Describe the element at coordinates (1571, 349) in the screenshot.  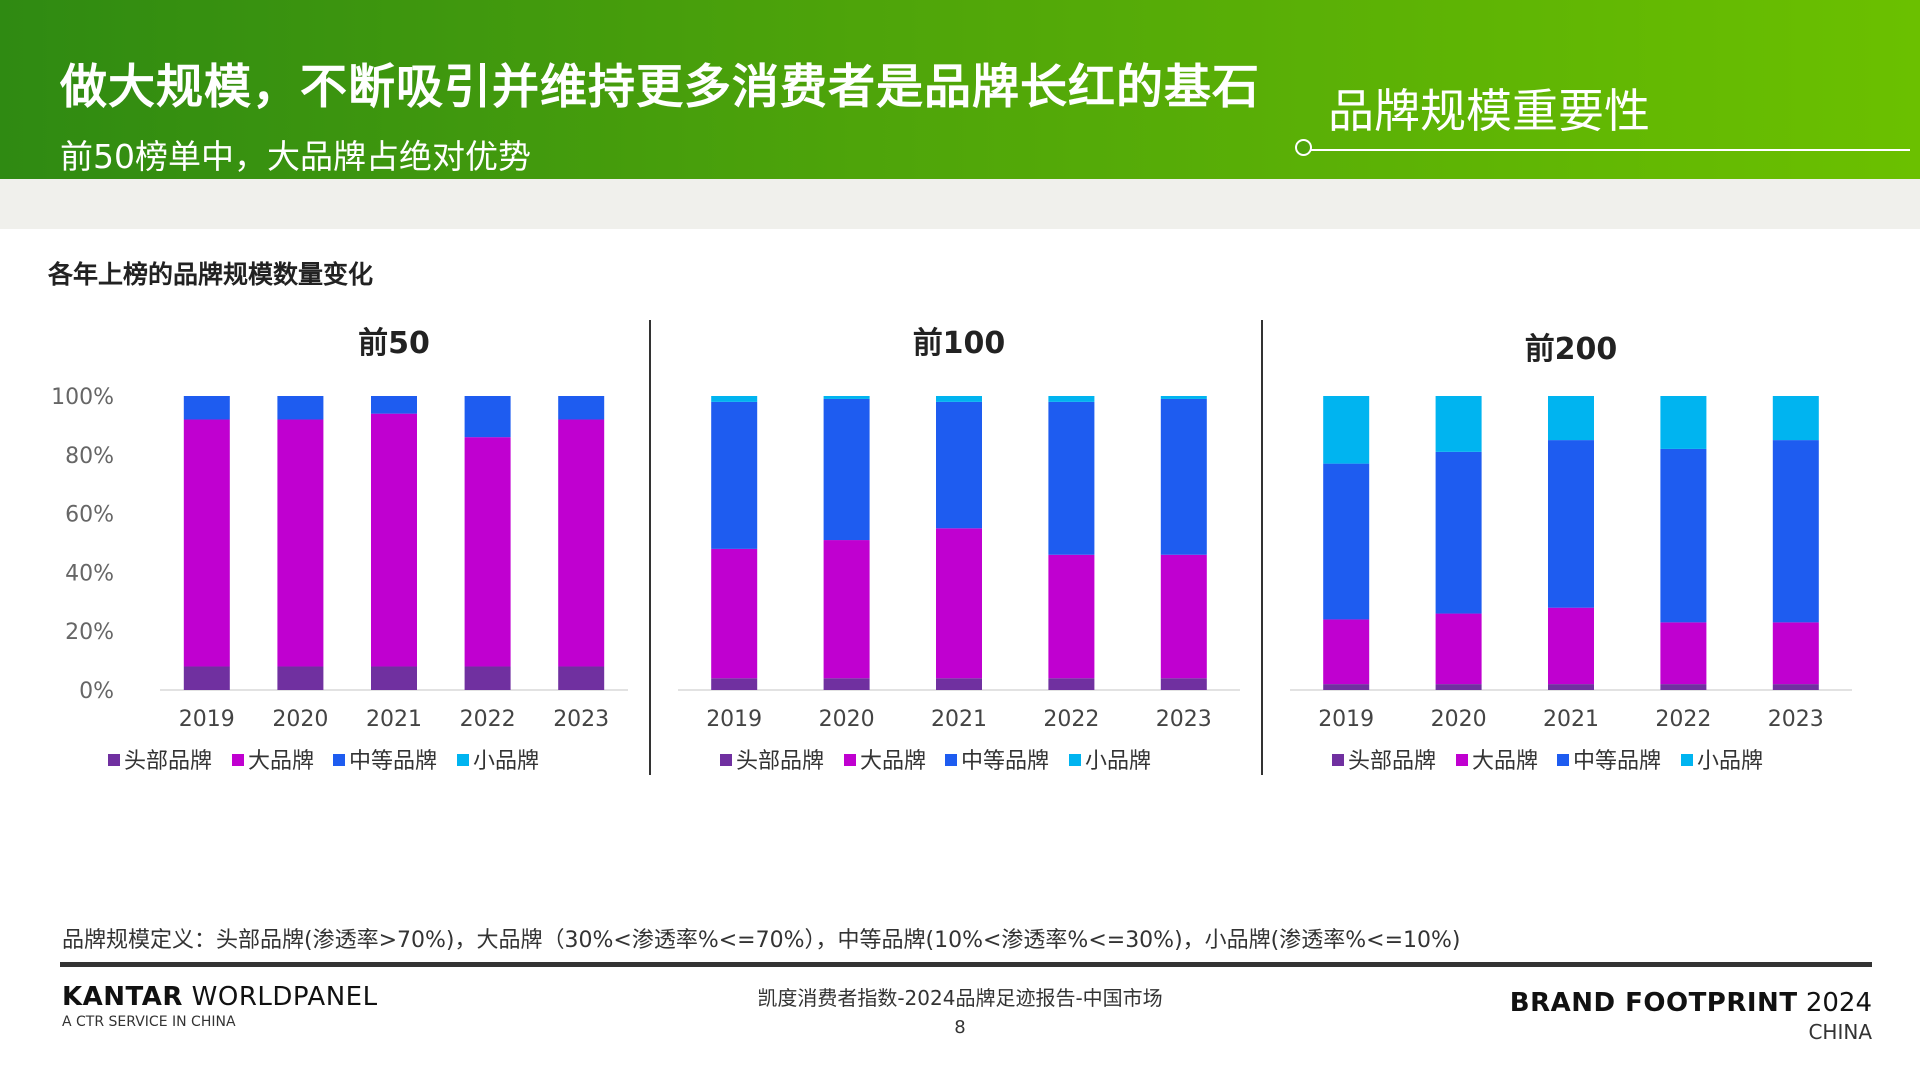
I see `chart-title-3: 前200` at that location.